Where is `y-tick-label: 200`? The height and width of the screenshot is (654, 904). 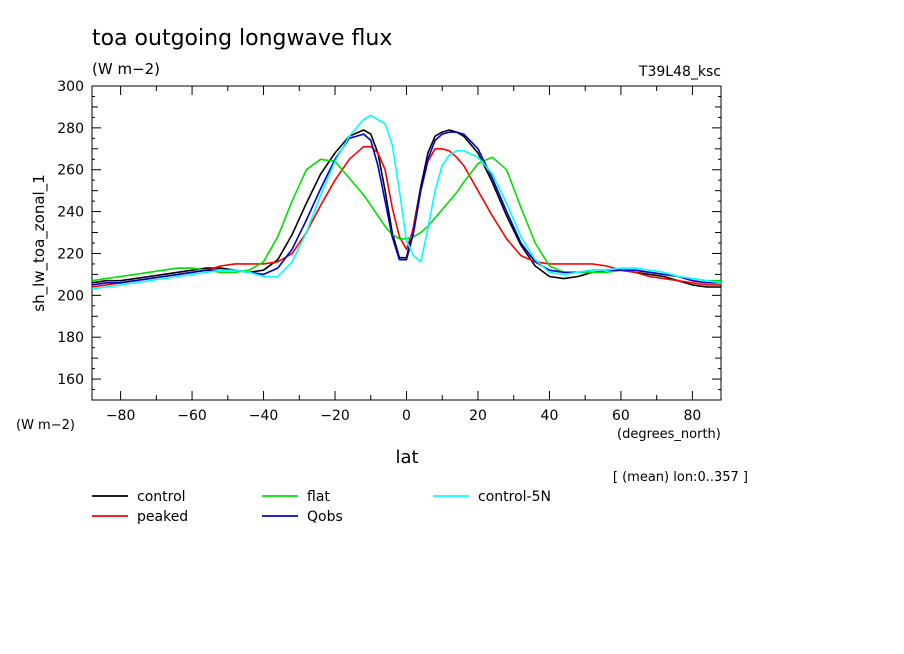 y-tick-label: 200 is located at coordinates (70, 296).